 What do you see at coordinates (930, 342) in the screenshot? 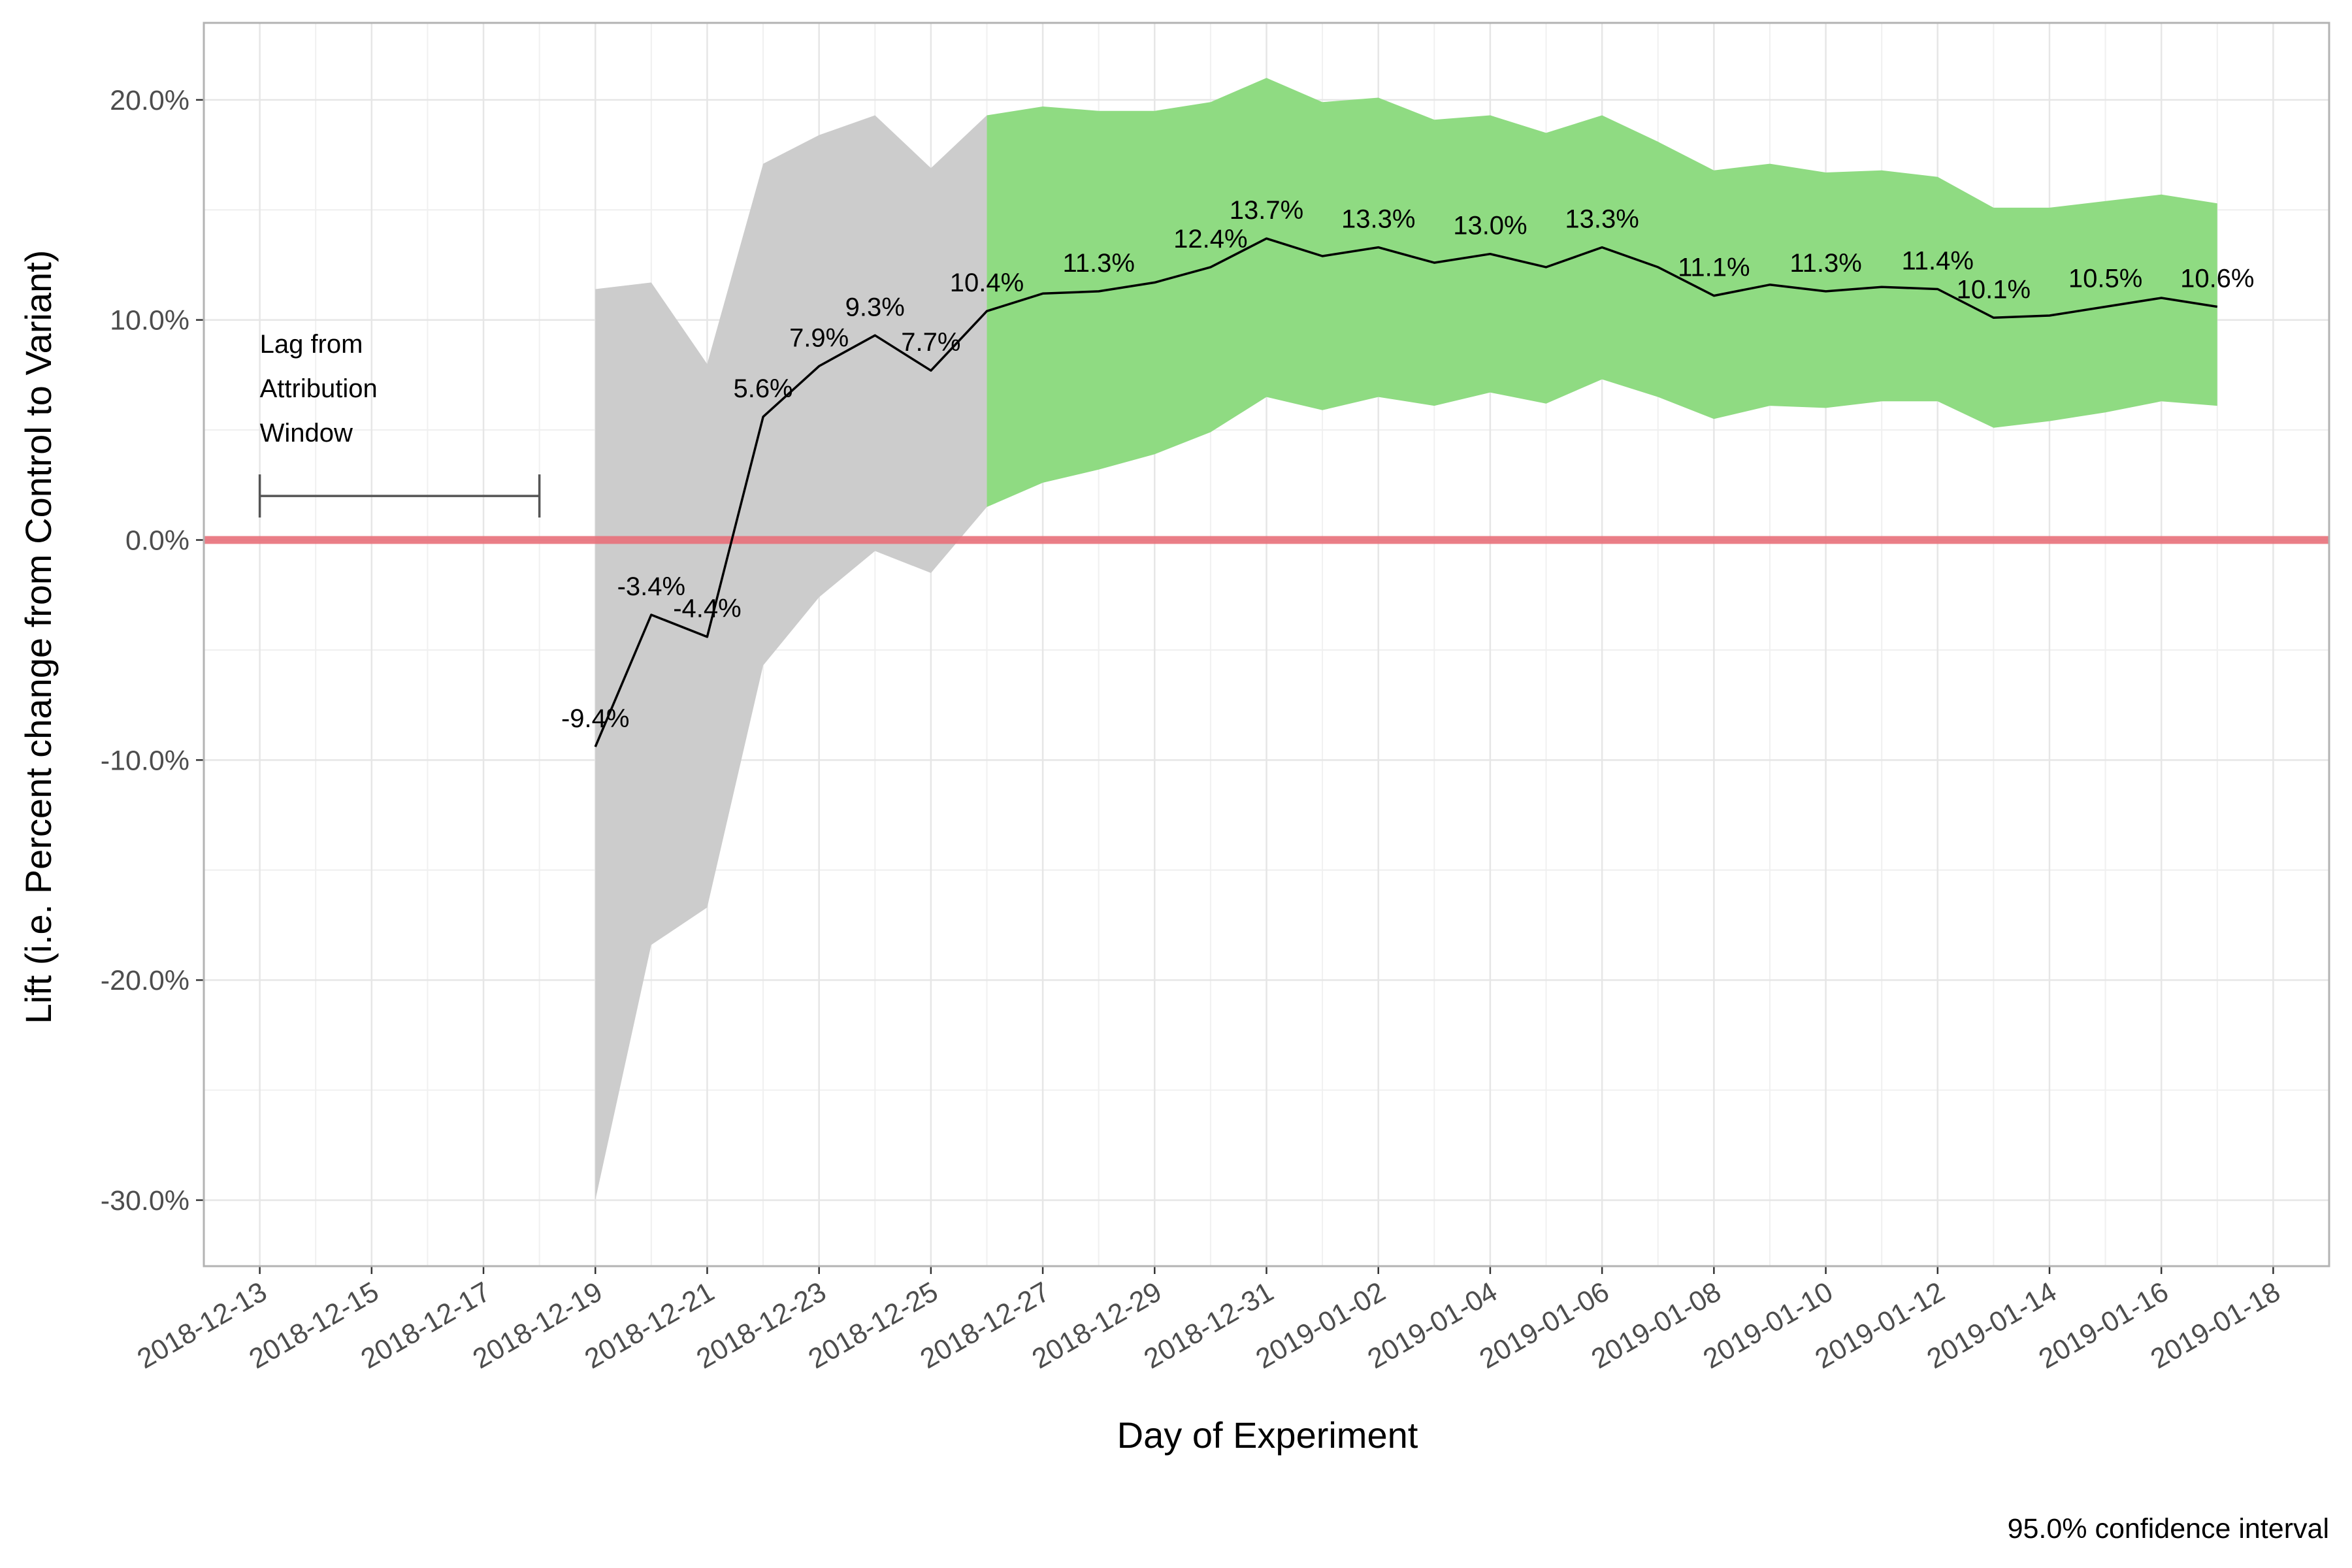
I see `data-label: 7.7%` at bounding box center [930, 342].